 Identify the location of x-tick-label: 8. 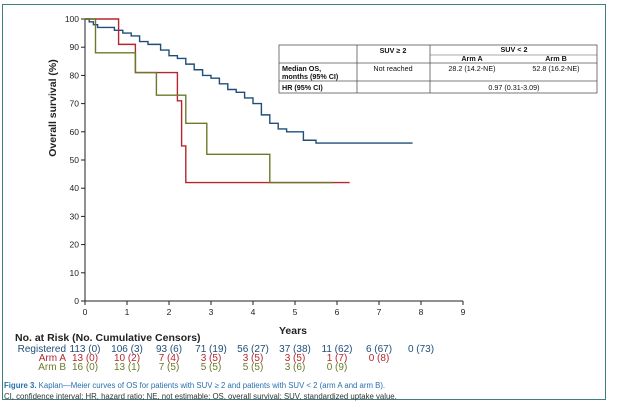
(421, 312).